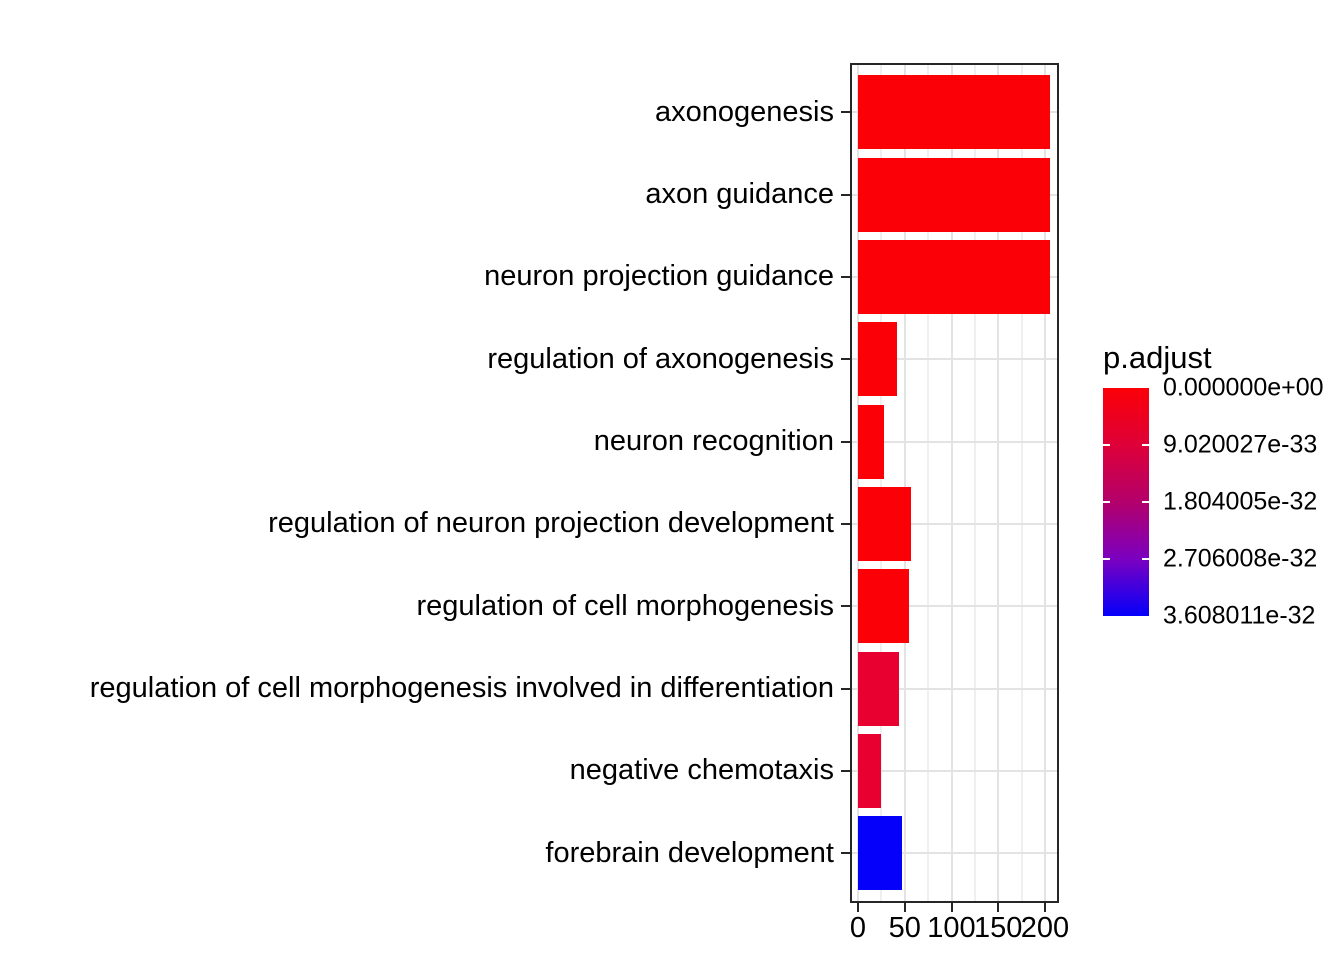 This screenshot has height=960, width=1344. I want to click on y-axis-label: neuron projection guidance, so click(659, 276).